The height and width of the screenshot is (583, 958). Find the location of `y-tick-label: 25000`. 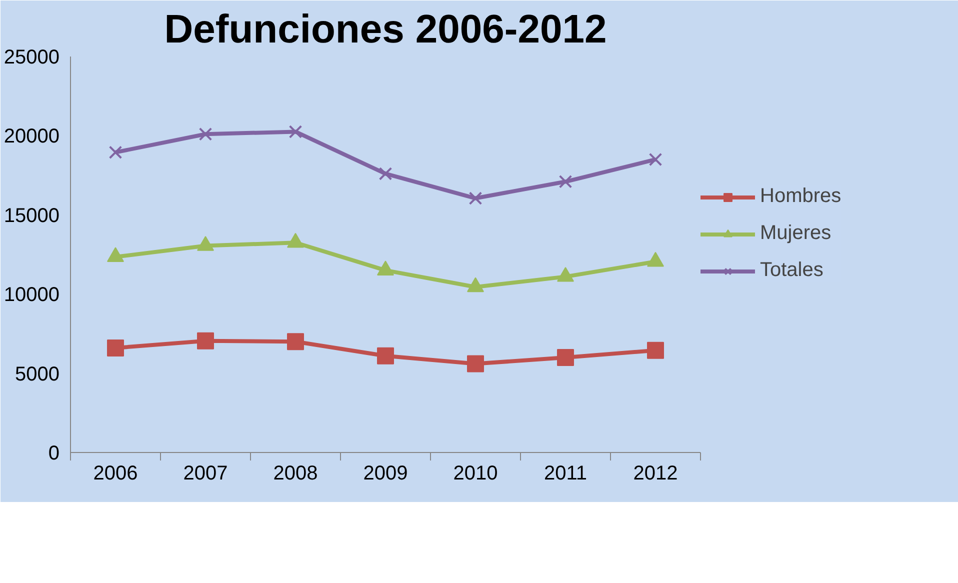

y-tick-label: 25000 is located at coordinates (32, 57).